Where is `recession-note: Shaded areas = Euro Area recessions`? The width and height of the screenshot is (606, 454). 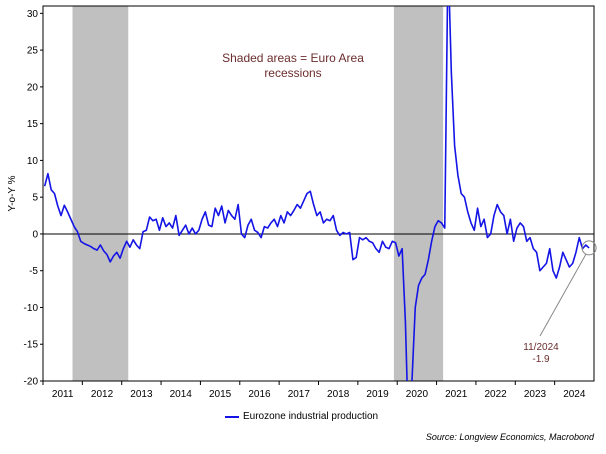 recession-note: Shaded areas = Euro Area recessions is located at coordinates (293, 65).